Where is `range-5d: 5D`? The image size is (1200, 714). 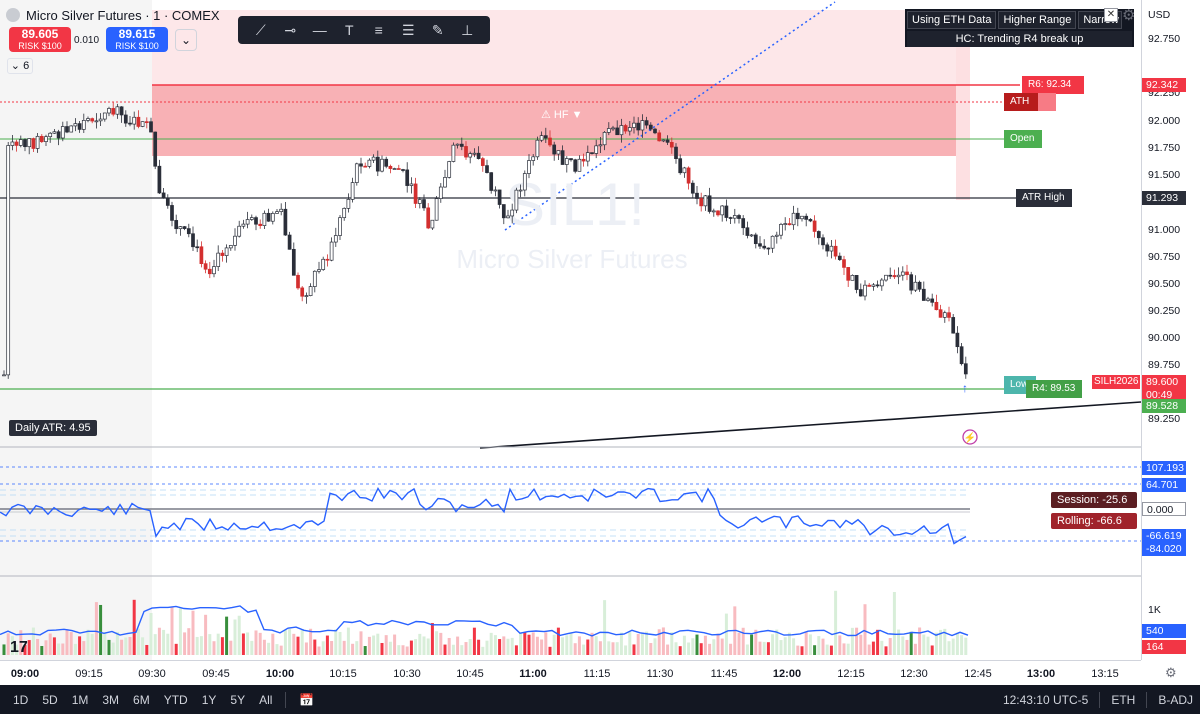
range-5d: 5D is located at coordinates (50, 699).